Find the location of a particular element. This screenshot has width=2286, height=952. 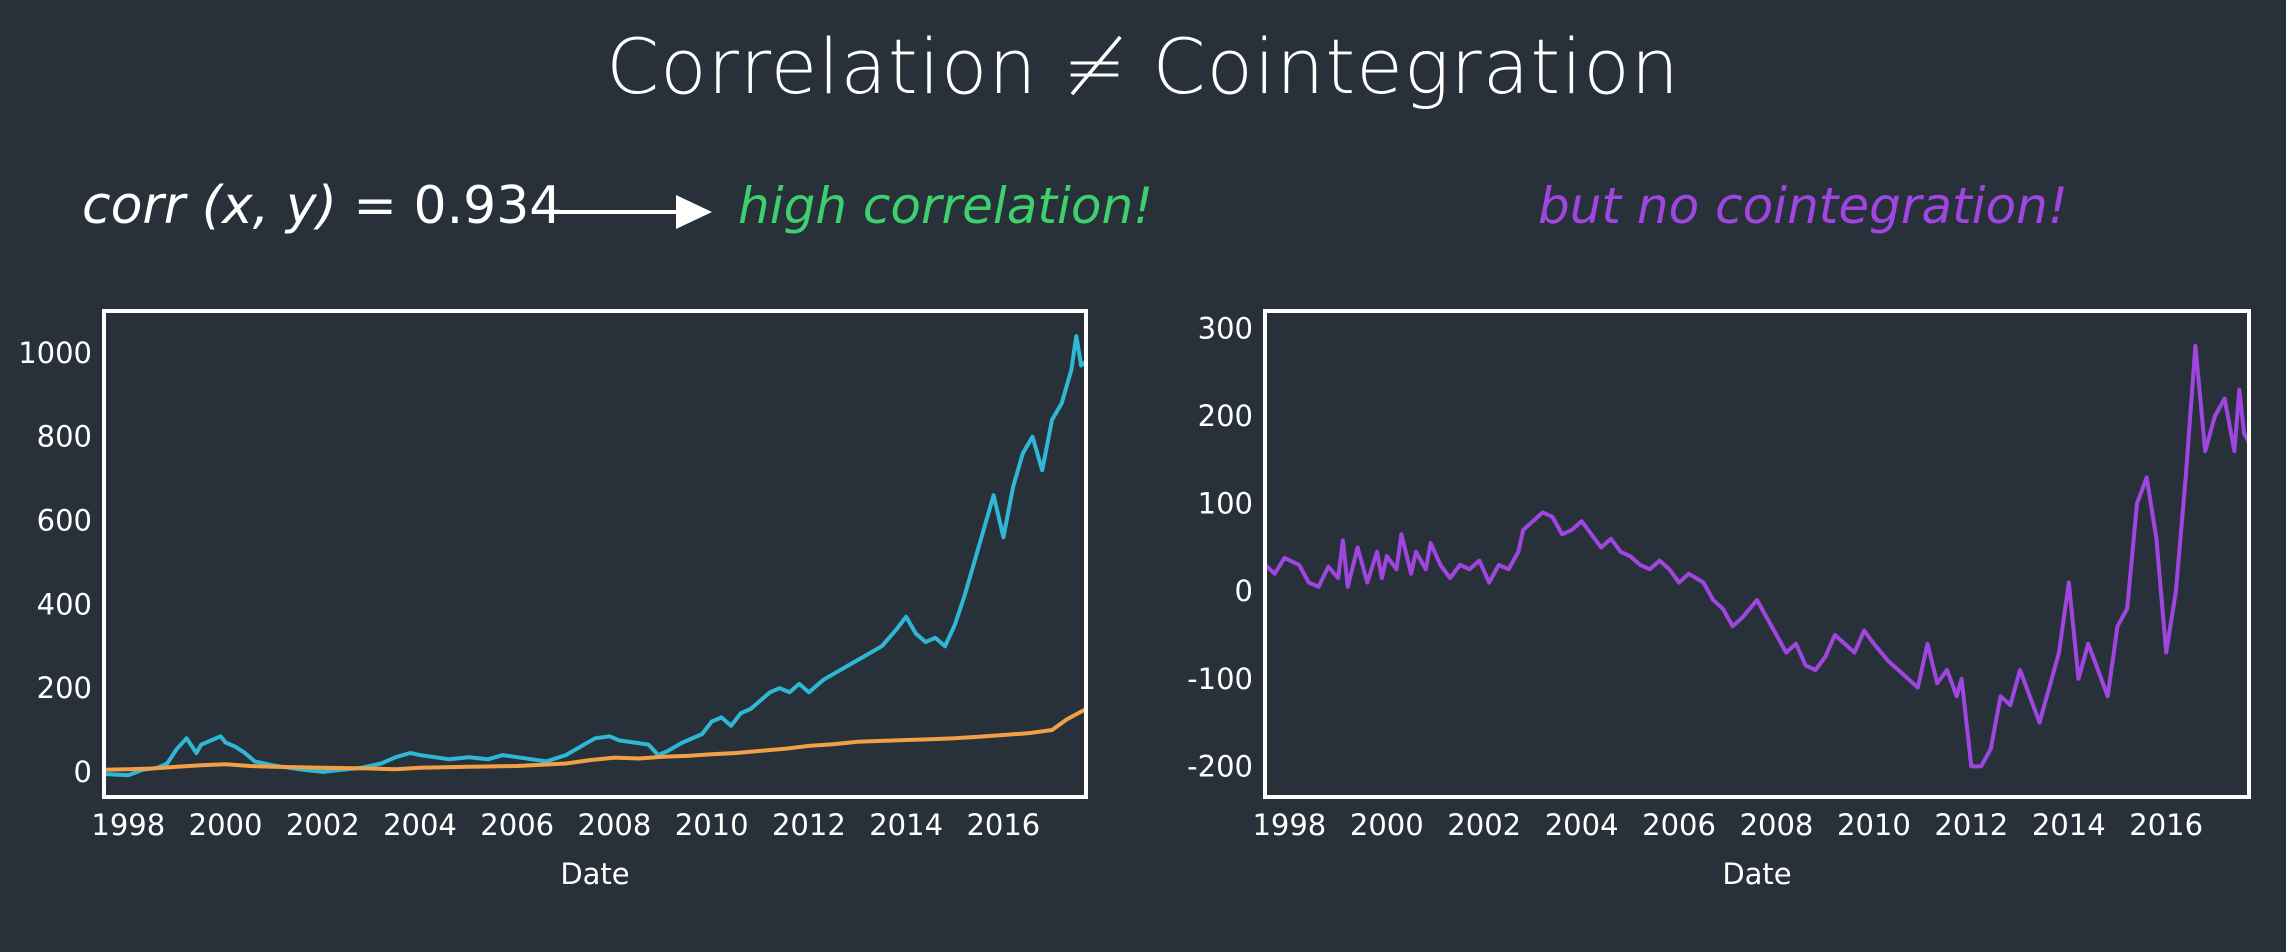

left-chart-x-tick-label: 2010 is located at coordinates (712, 825).